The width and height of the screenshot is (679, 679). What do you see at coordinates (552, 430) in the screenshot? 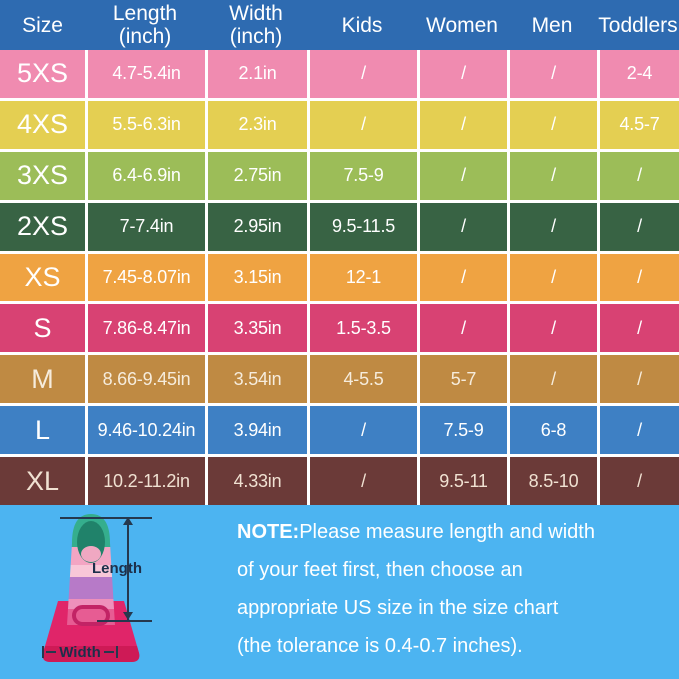
I see `value-cell: 6-8` at bounding box center [552, 430].